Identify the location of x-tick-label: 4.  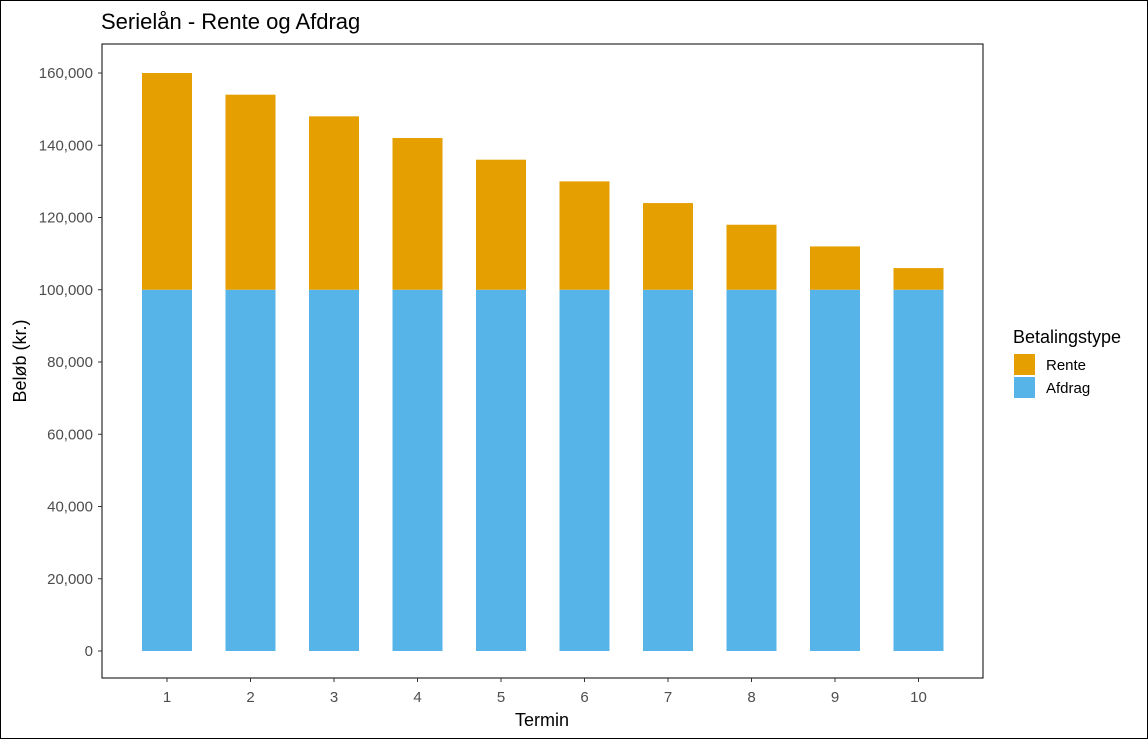
(417, 697).